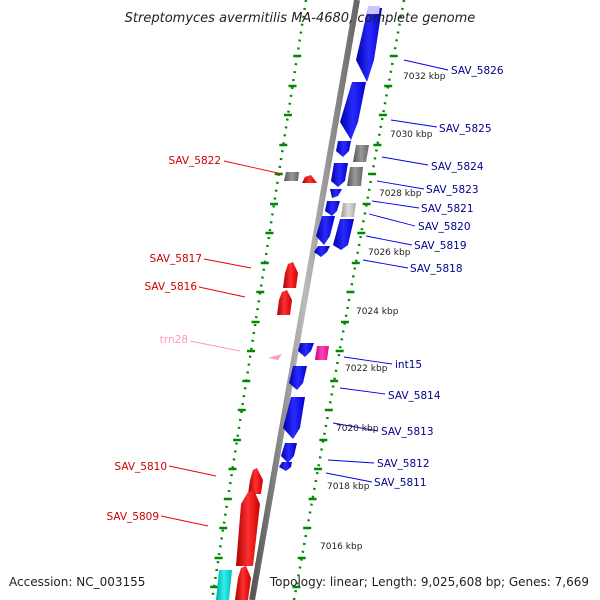  What do you see at coordinates (400, 194) in the screenshot?
I see `kbp-label: 7028 kbp` at bounding box center [400, 194].